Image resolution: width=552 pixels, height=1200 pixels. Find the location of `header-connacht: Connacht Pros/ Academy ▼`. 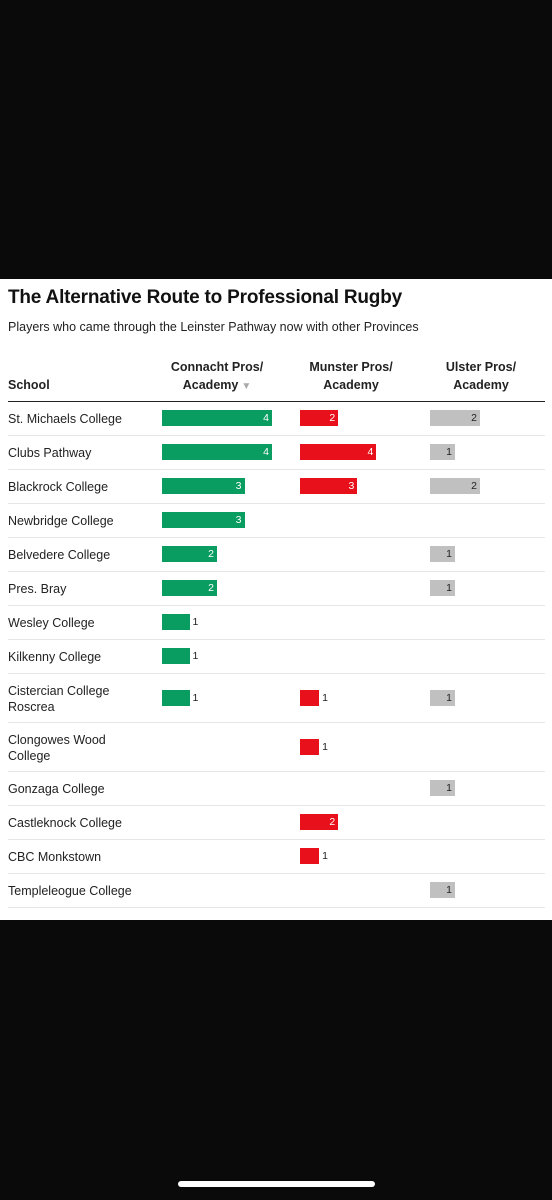

header-connacht: Connacht Pros/ Academy ▼ is located at coordinates (217, 377).